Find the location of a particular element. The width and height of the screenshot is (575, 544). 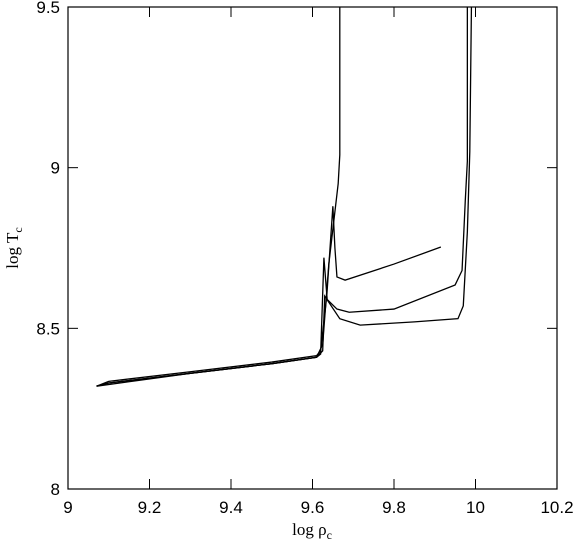

y-axis-label: log Tc is located at coordinates (14, 247).